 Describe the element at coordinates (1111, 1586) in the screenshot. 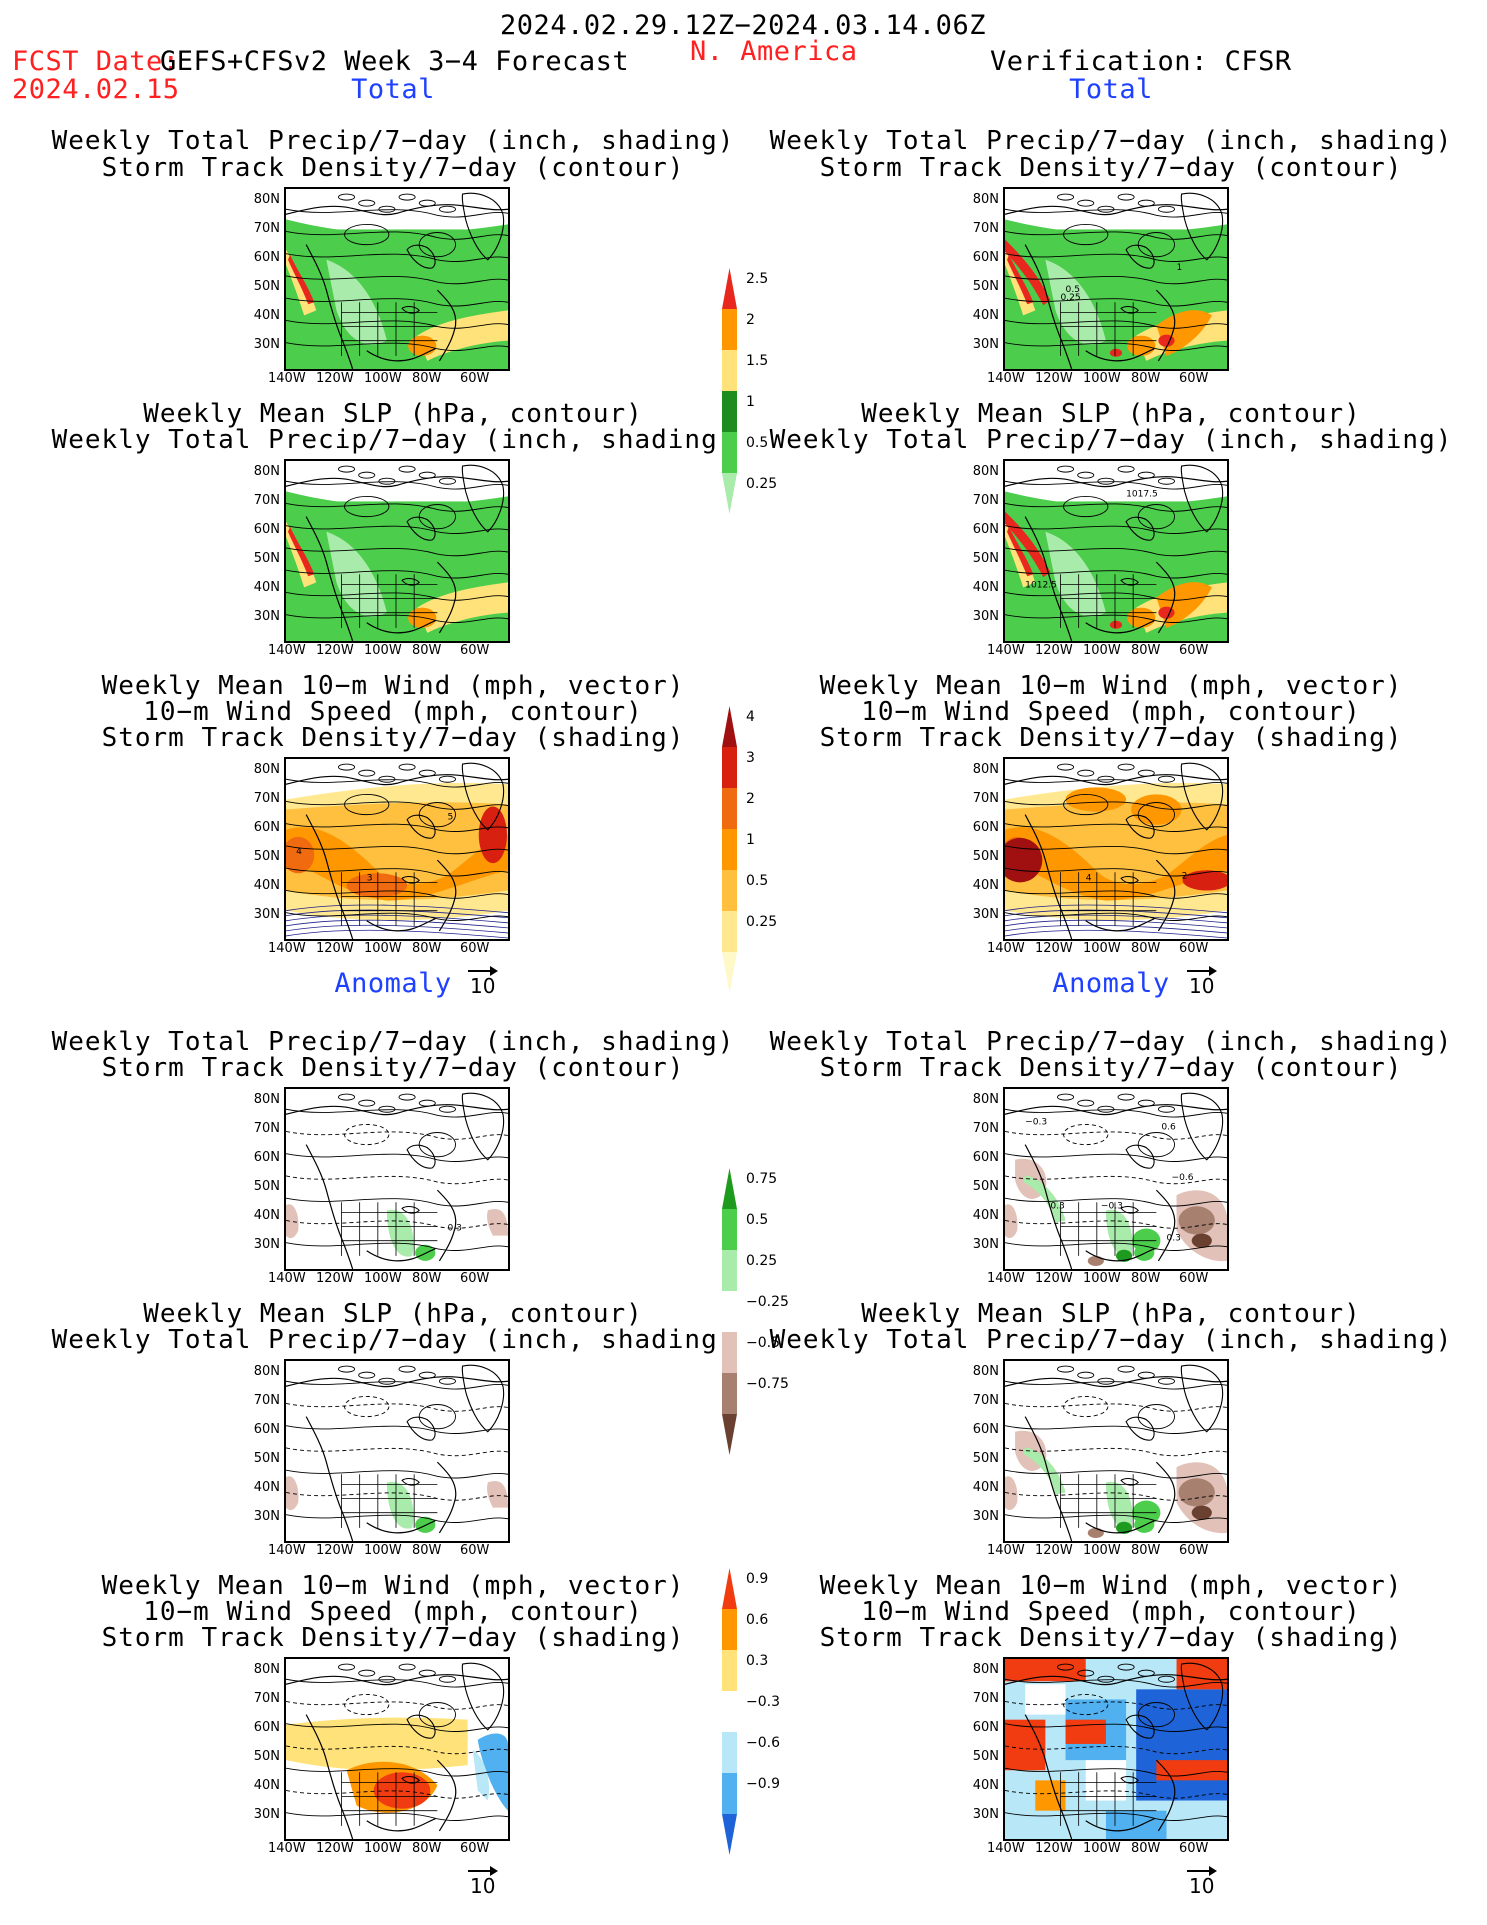

I see `panel-r6-title-line-1: Weekly Mean 10−m Wind (mph, vector)` at that location.